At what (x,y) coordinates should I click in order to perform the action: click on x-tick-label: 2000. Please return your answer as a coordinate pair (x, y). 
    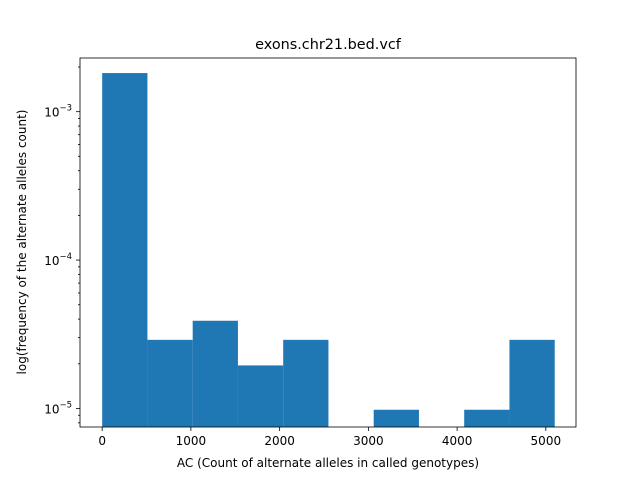
    Looking at the image, I should click on (279, 441).